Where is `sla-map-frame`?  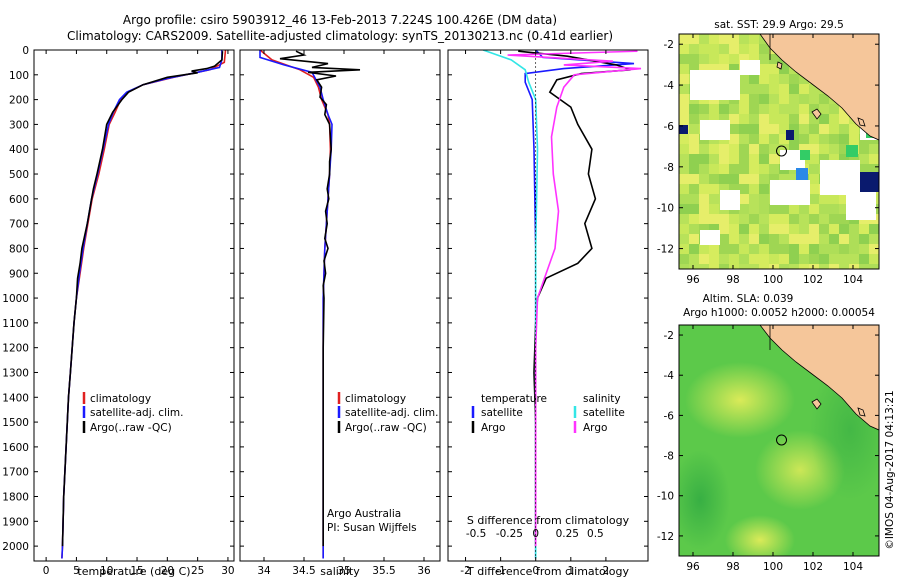 sla-map-frame is located at coordinates (779, 440).